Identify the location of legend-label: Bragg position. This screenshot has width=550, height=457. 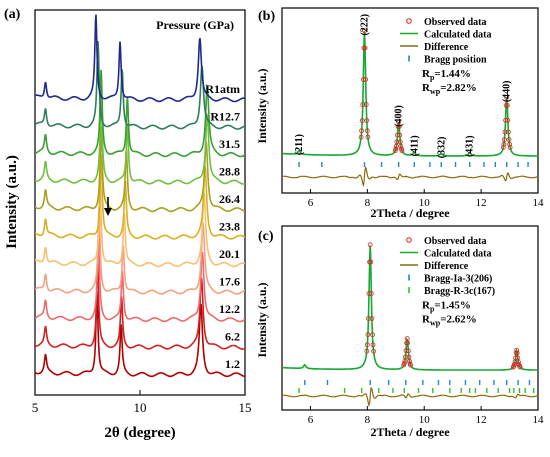
(455, 60).